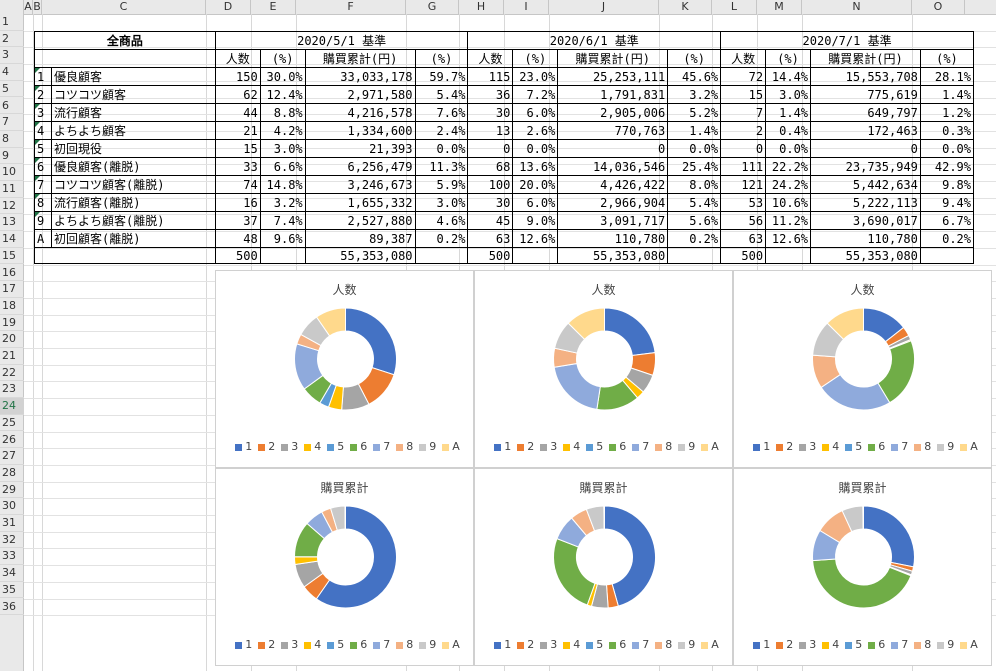 This screenshot has height=671, width=996. Describe the element at coordinates (12, 22) in the screenshot. I see `row-header-1: 1` at that location.